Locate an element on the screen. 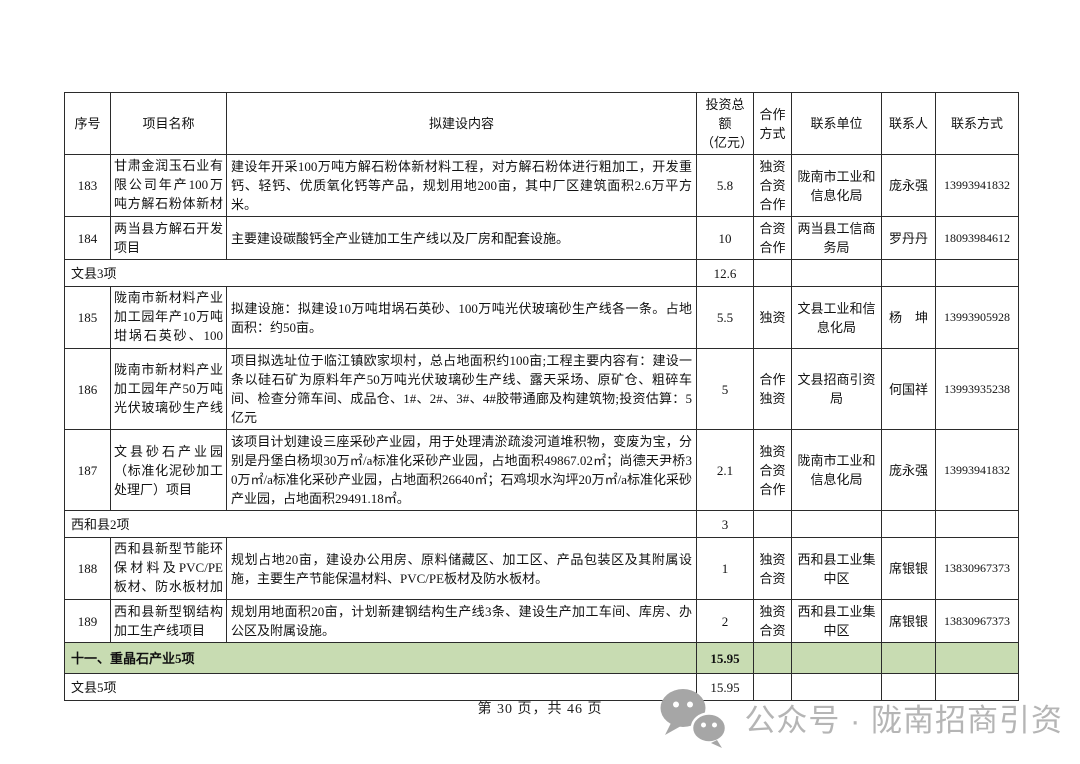 The height and width of the screenshot is (764, 1080). project-name-text: 两当县方解石开发项目 is located at coordinates (168, 238).